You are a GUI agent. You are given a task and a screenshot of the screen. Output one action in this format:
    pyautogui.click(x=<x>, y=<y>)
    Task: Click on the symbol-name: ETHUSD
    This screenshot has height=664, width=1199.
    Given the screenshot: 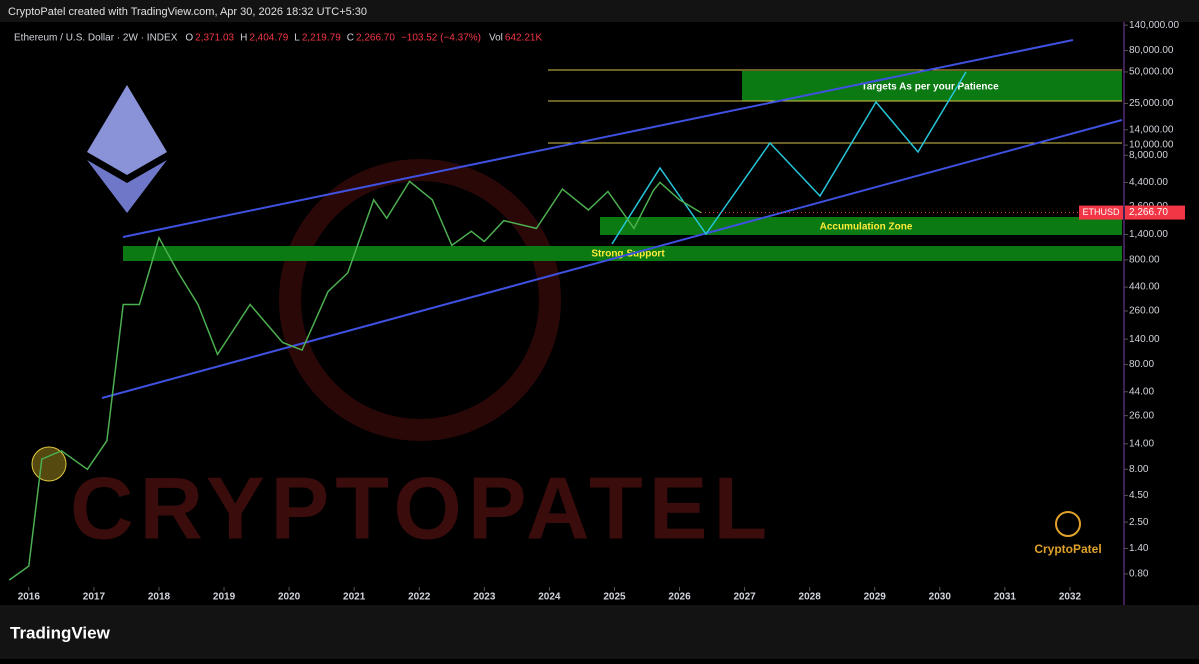 What is the action you would take?
    pyautogui.click(x=1101, y=212)
    